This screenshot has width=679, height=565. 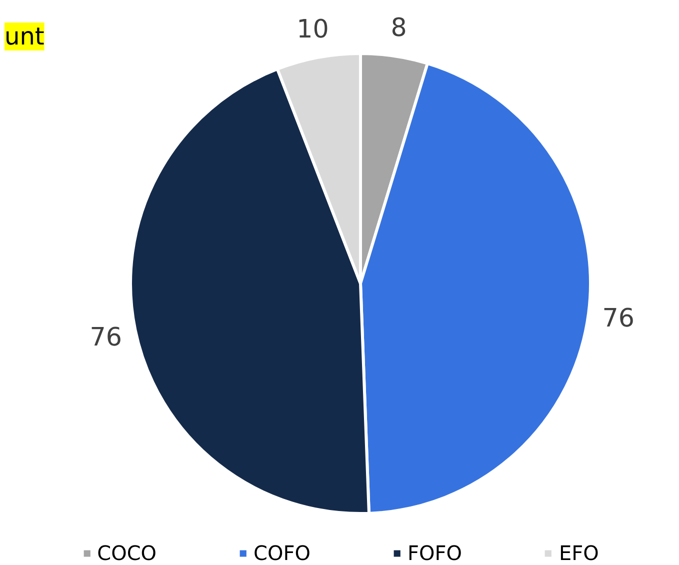 I want to click on data-label: 10, so click(x=312, y=28).